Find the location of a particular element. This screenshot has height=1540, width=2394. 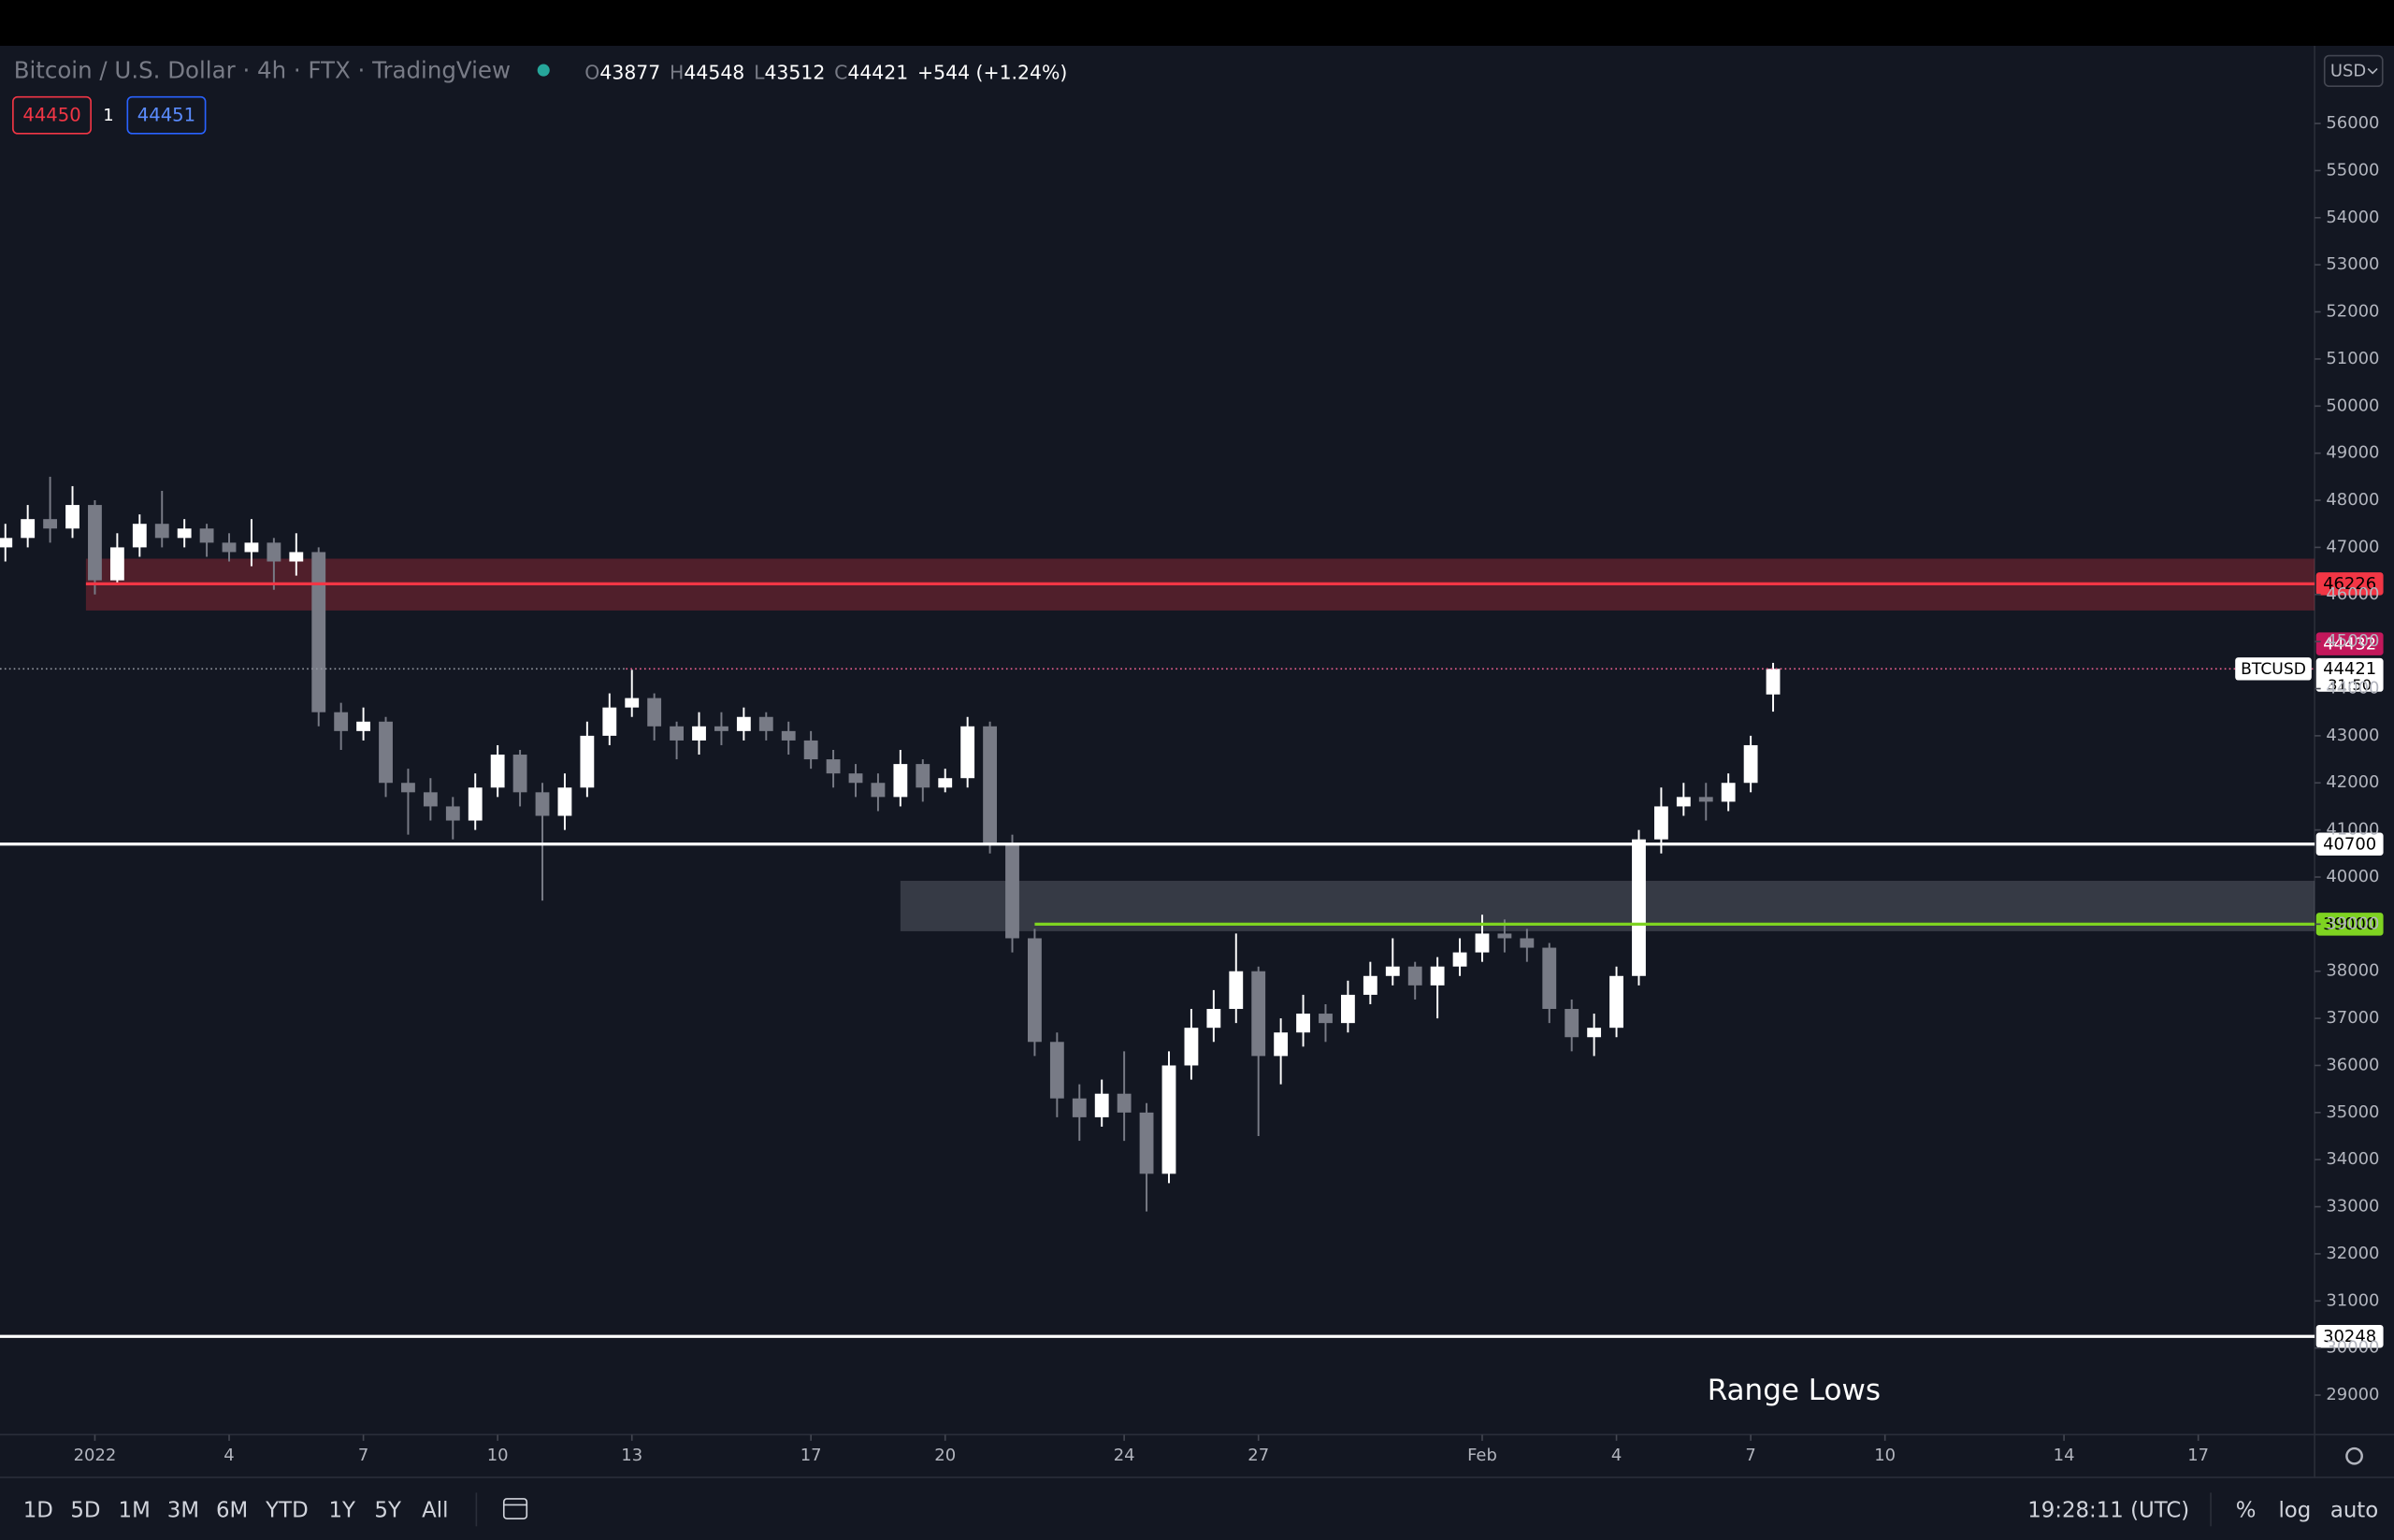

clock: 19:28:11 (UTC) is located at coordinates (2108, 1510).